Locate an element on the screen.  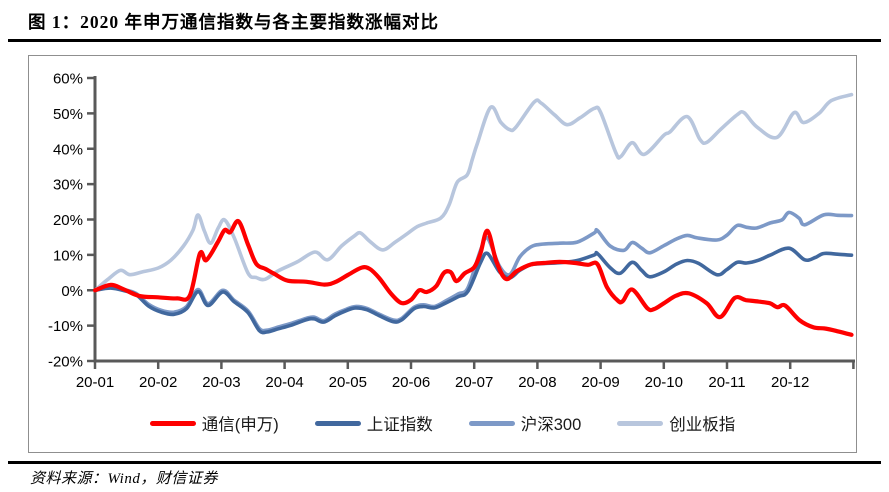
y-tick-label: -20% is located at coordinates (65, 362).